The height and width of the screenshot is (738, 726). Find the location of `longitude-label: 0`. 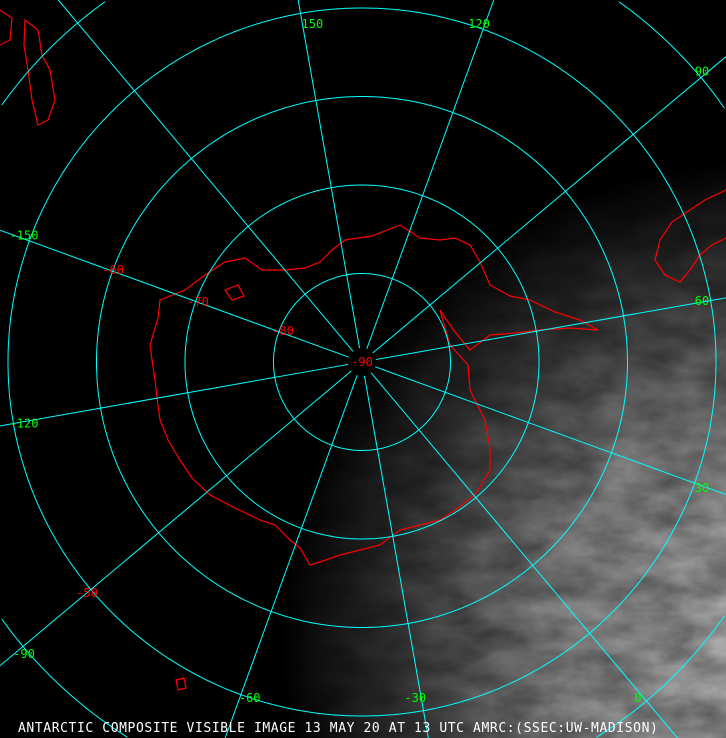

longitude-label: 0 is located at coordinates (637, 698).